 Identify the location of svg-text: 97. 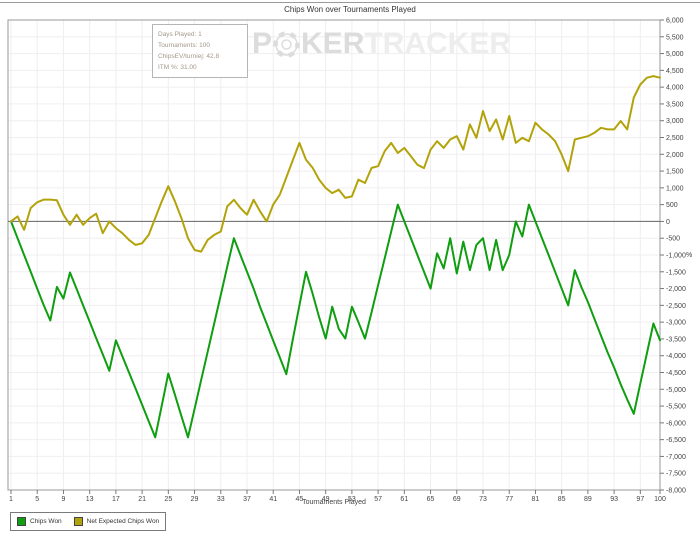
(640, 499).